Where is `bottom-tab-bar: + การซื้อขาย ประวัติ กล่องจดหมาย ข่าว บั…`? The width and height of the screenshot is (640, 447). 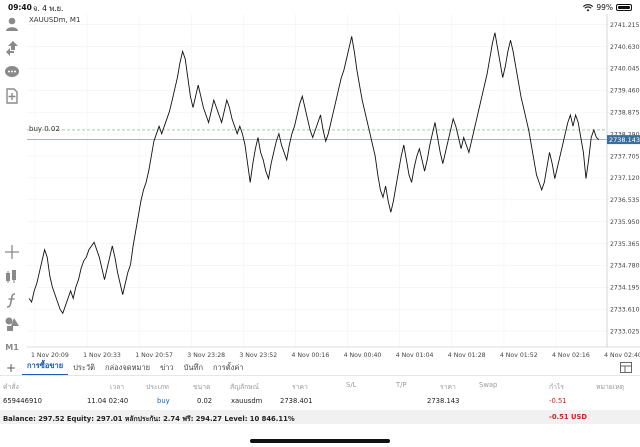
bottom-tab-bar: + การซื้อขาย ประวัติ กล่องจดหมาย ข่าว บั… is located at coordinates (320, 368).